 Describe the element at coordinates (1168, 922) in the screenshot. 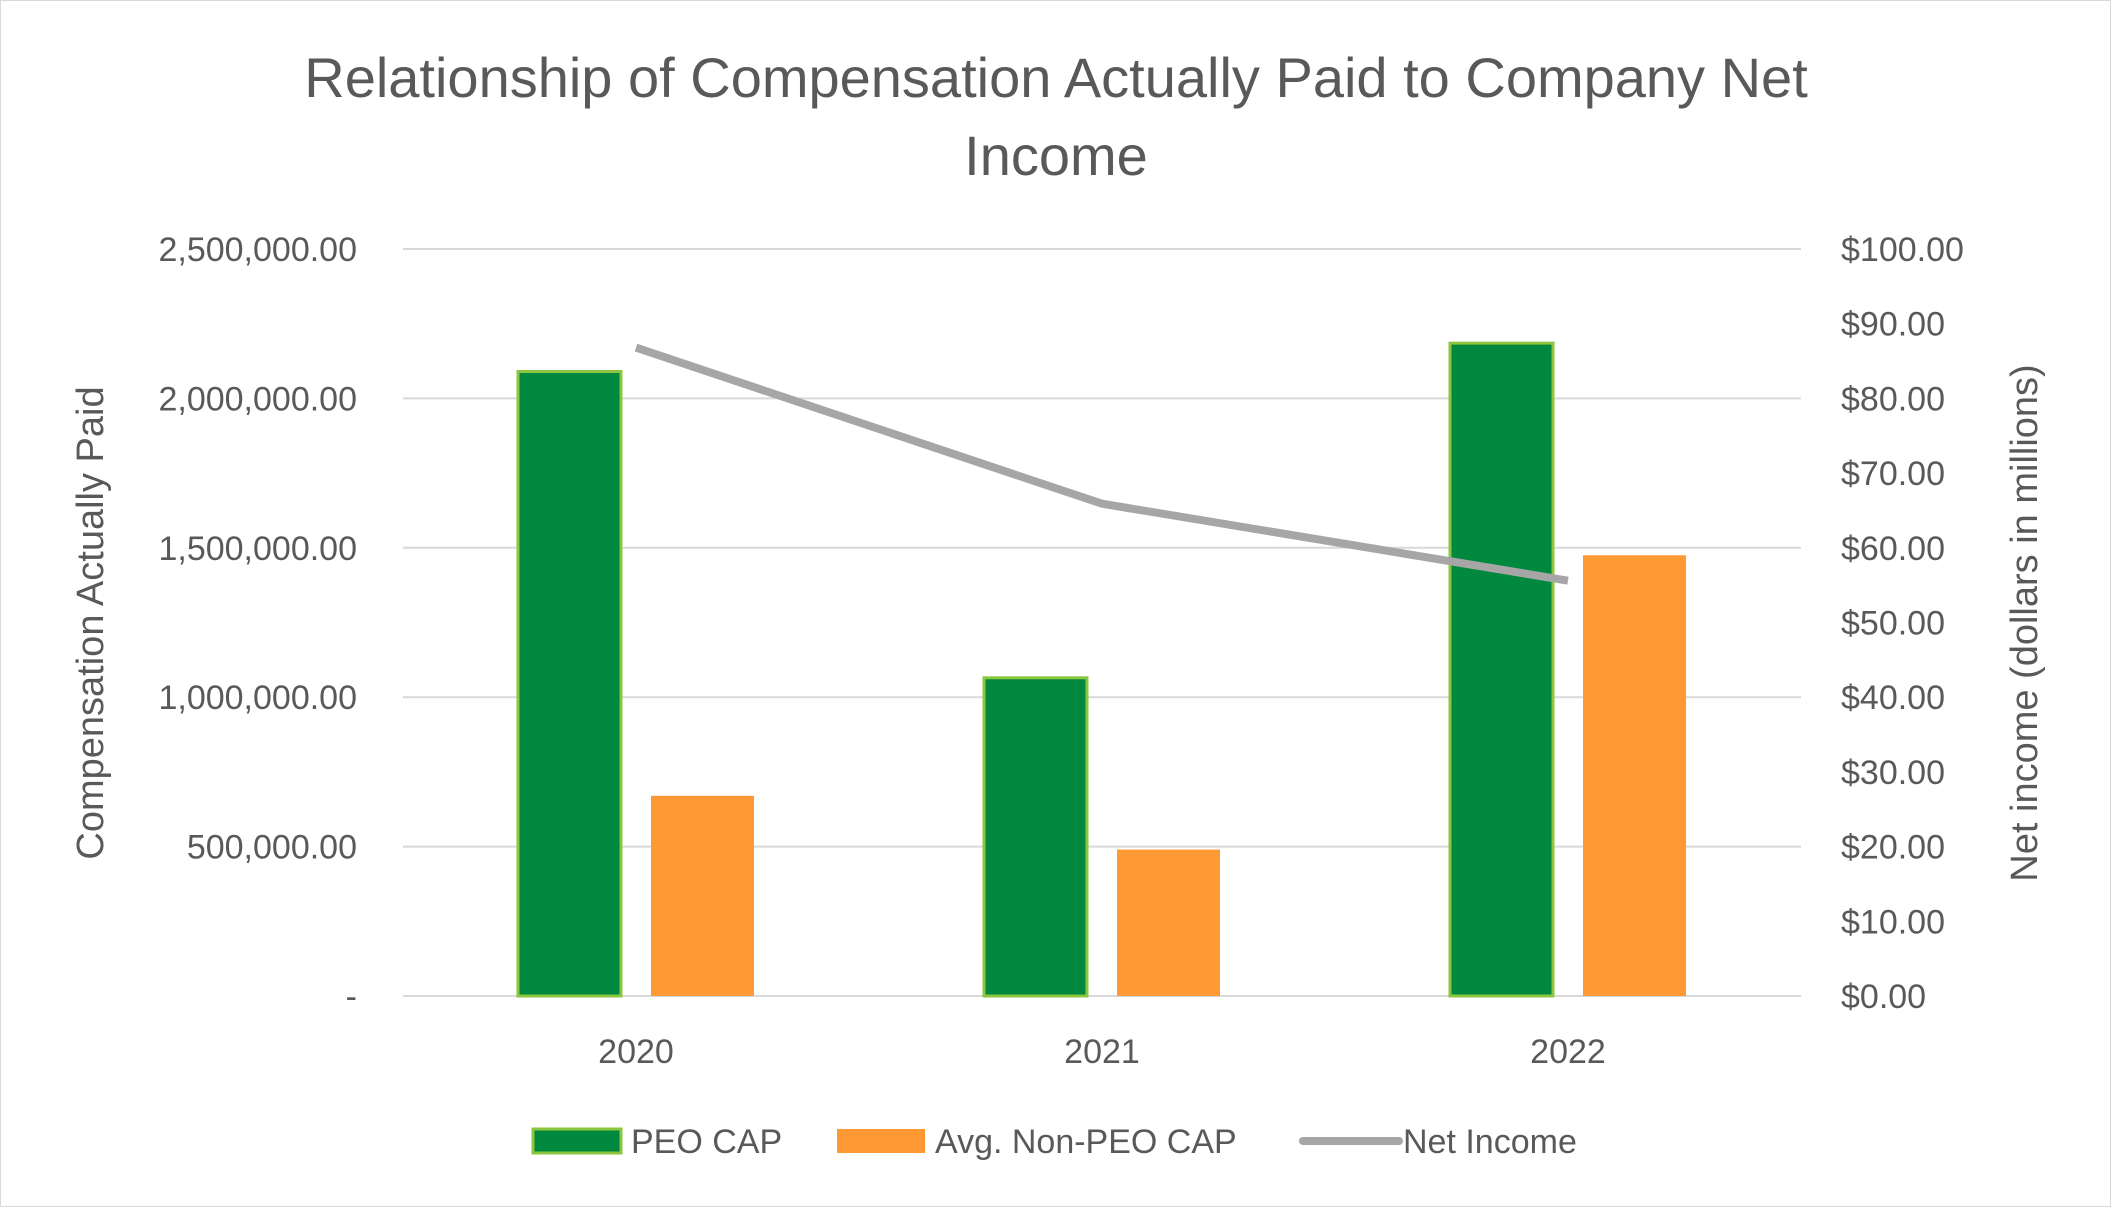

I see `bar-avg-non-peo-cap-2021` at that location.